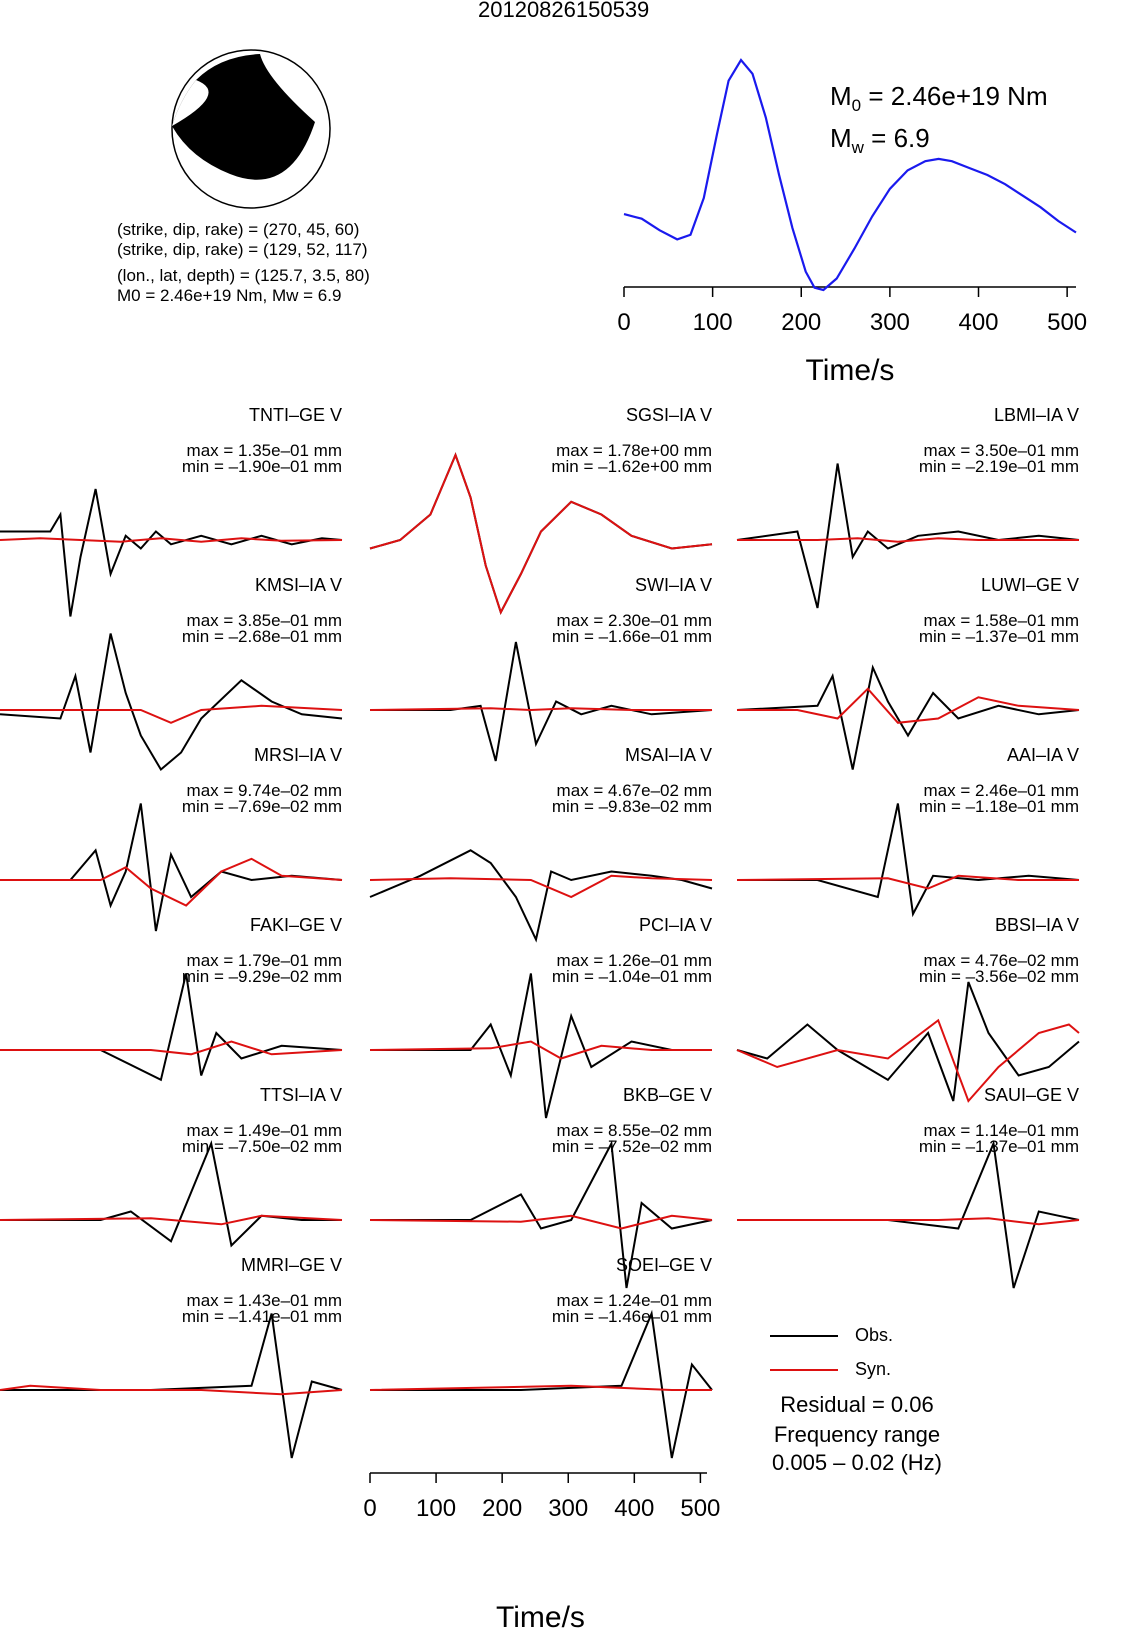 The height and width of the screenshot is (1637, 1137). Describe the element at coordinates (564, 11) in the screenshot. I see `event-title: 20120826150539` at that location.